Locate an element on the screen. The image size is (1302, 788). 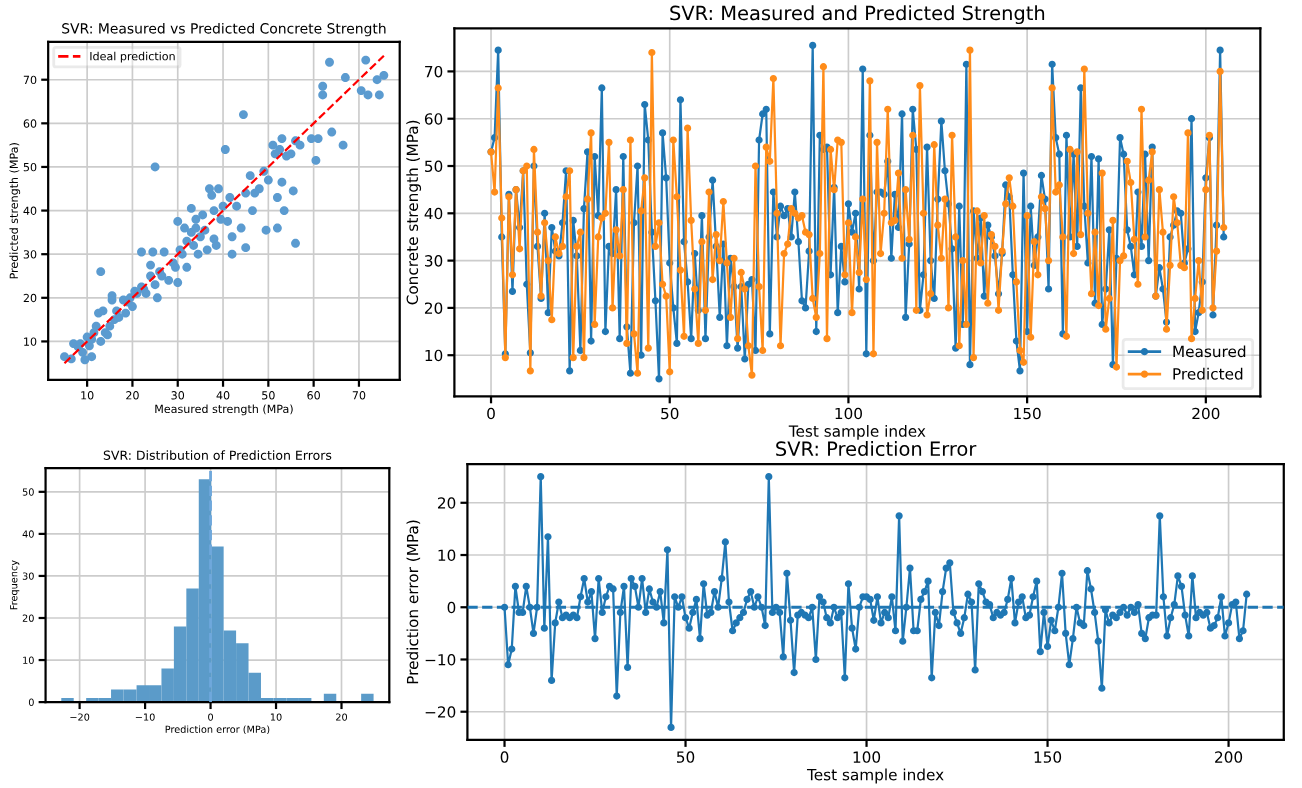
chart-title: SVR: Measured and Predicted Strength is located at coordinates (857, 15).